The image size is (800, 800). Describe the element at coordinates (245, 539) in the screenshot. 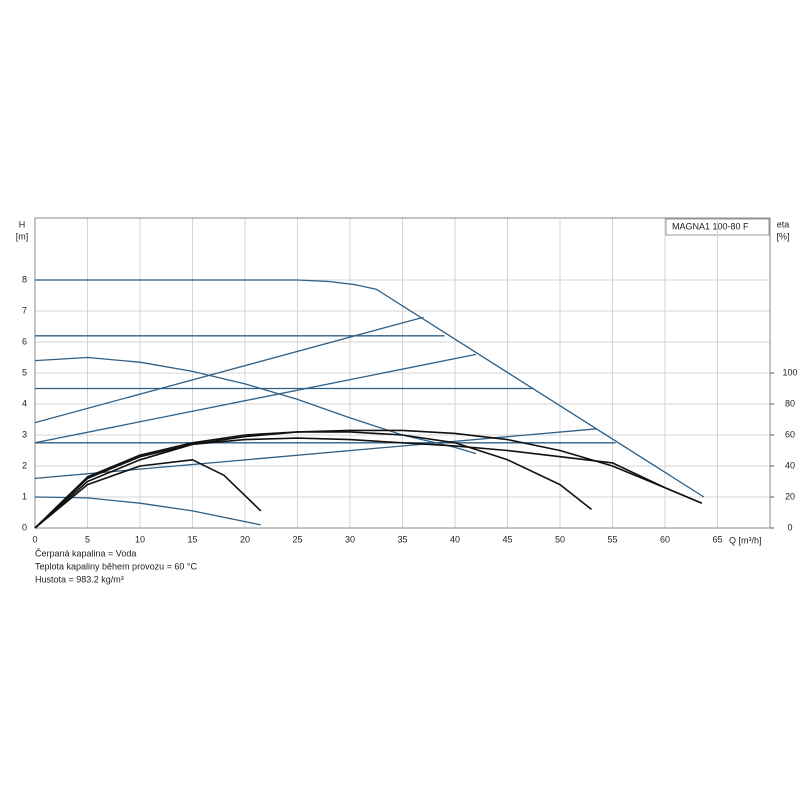

I see `x-tick-label: 20` at that location.